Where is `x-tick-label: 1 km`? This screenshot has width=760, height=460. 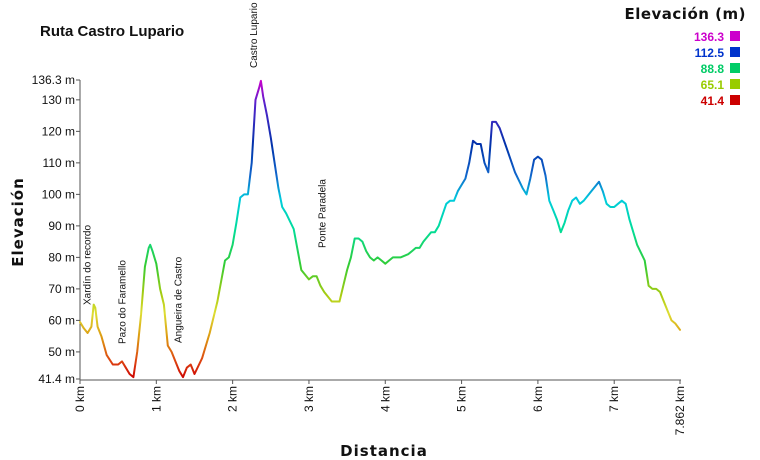
x-tick-label: 1 km is located at coordinates (156, 399).